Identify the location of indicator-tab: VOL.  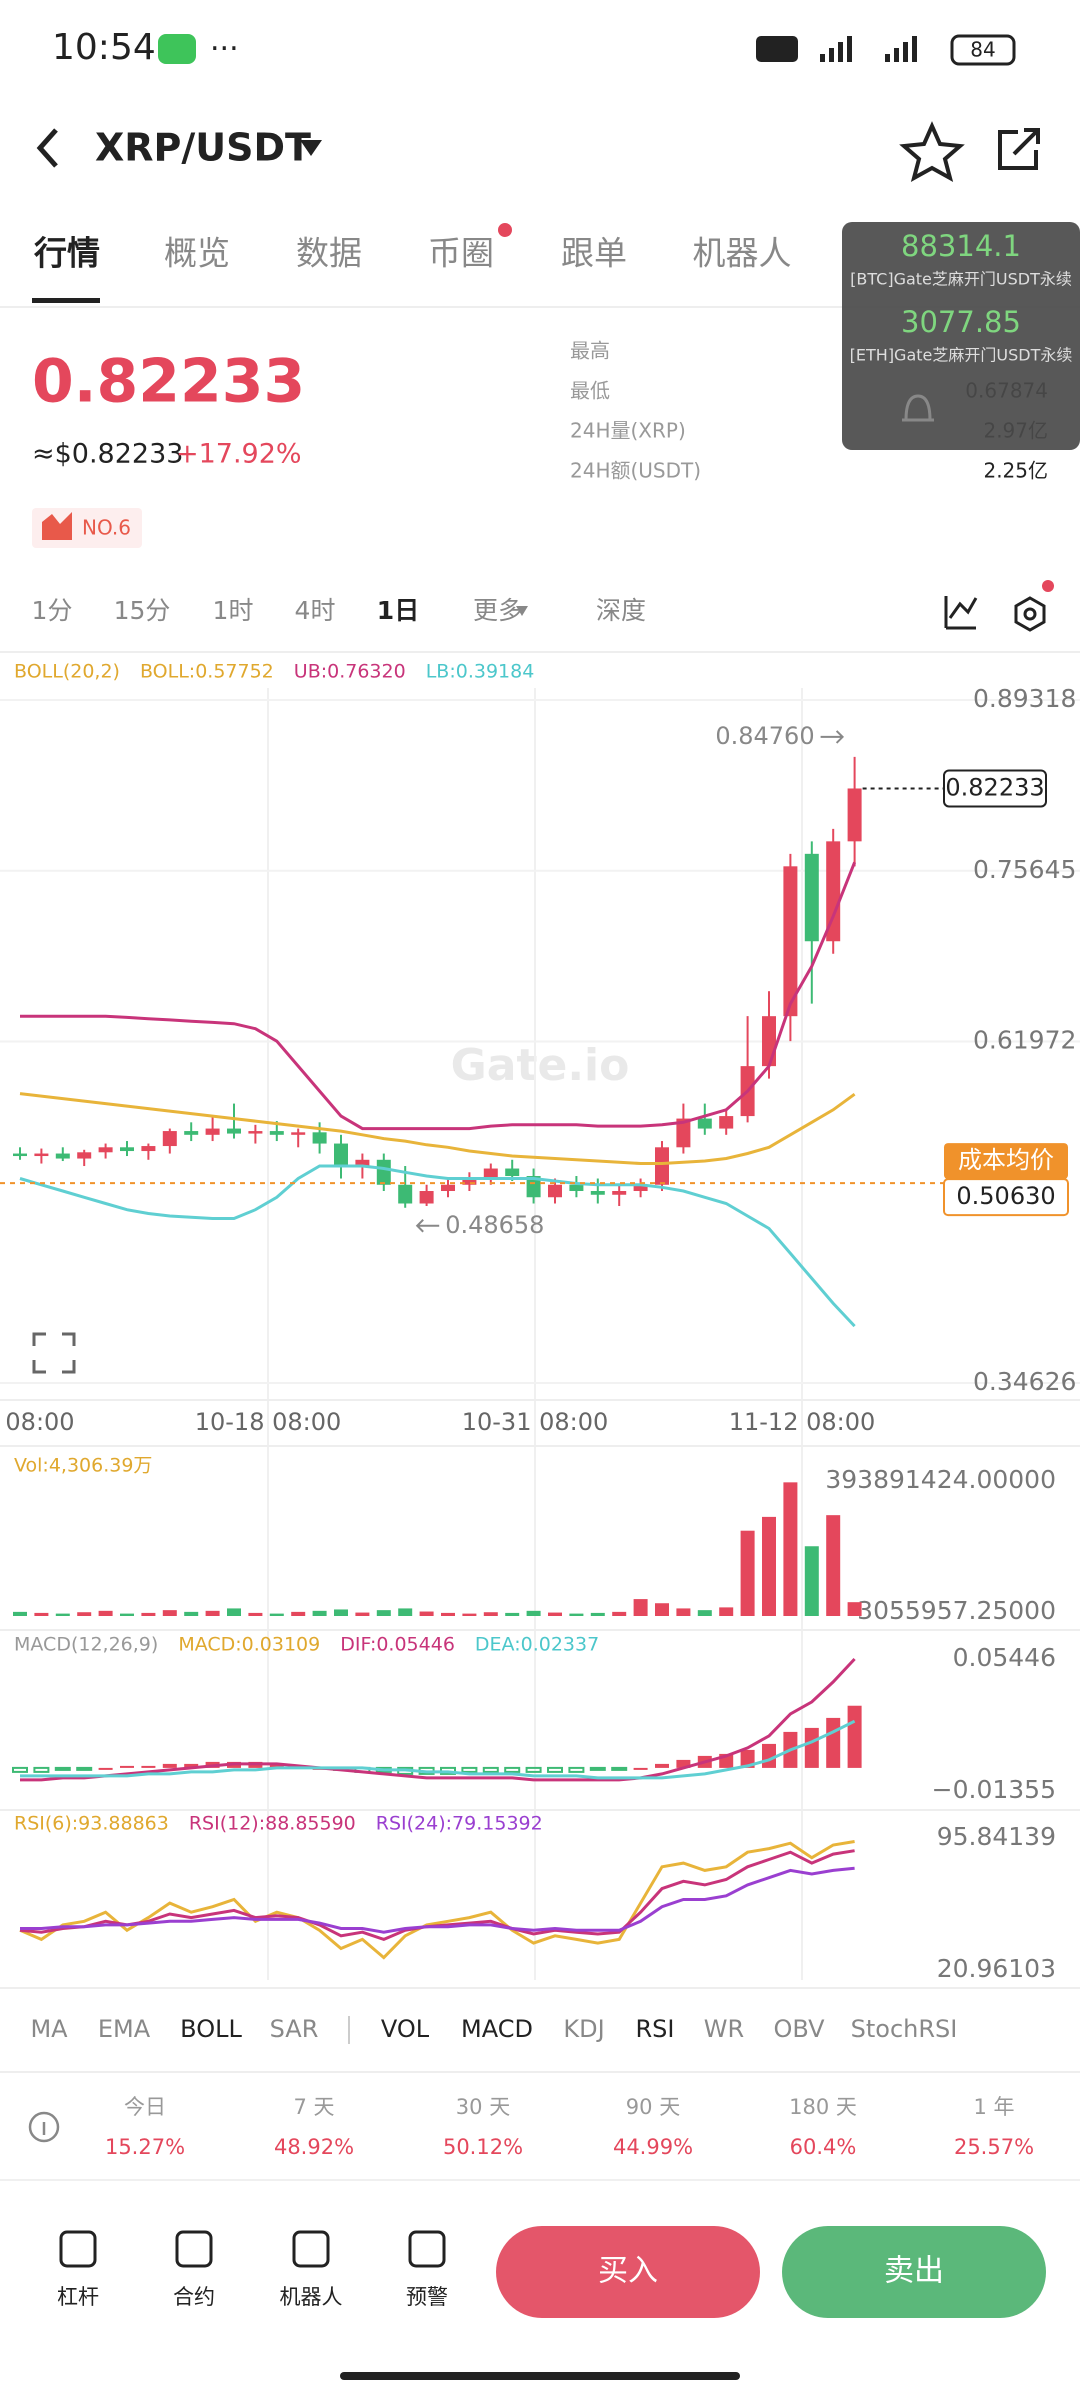
(405, 2029).